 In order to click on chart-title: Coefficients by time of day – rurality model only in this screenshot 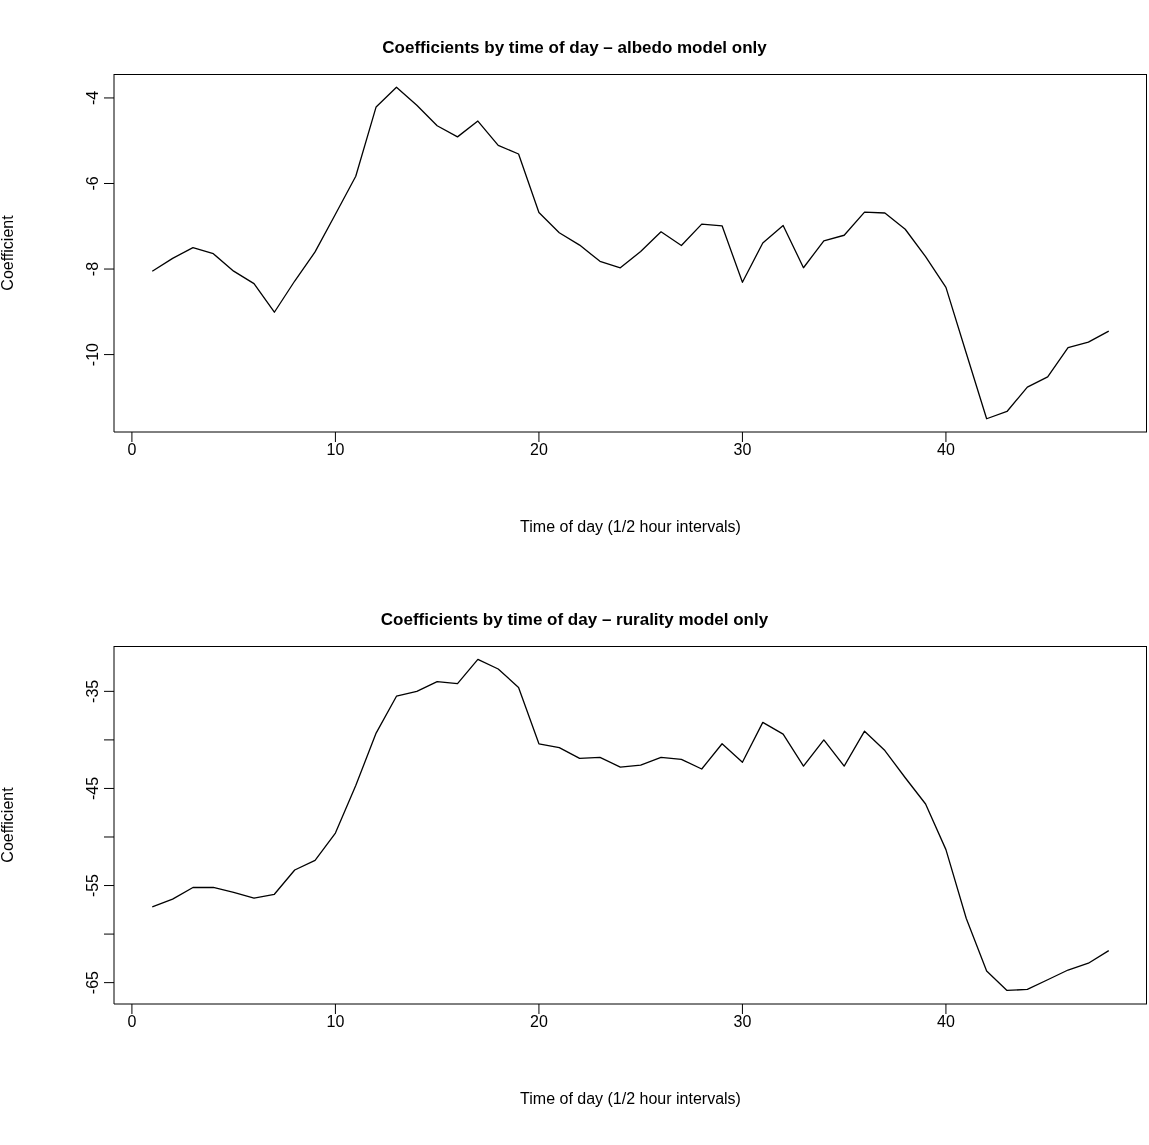, I will do `click(574, 620)`.